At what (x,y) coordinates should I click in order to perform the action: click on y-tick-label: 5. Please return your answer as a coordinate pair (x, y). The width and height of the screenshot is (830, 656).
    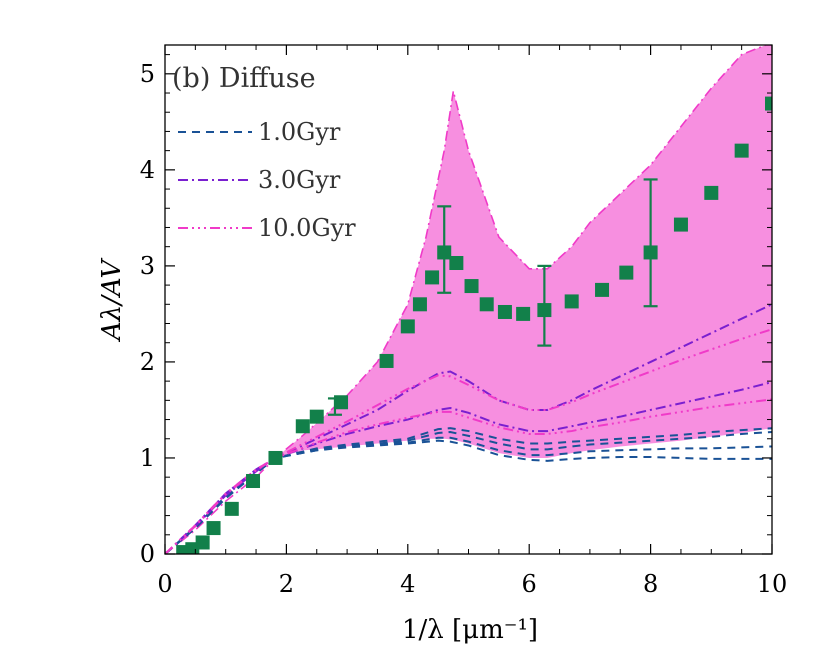
    Looking at the image, I should click on (147, 74).